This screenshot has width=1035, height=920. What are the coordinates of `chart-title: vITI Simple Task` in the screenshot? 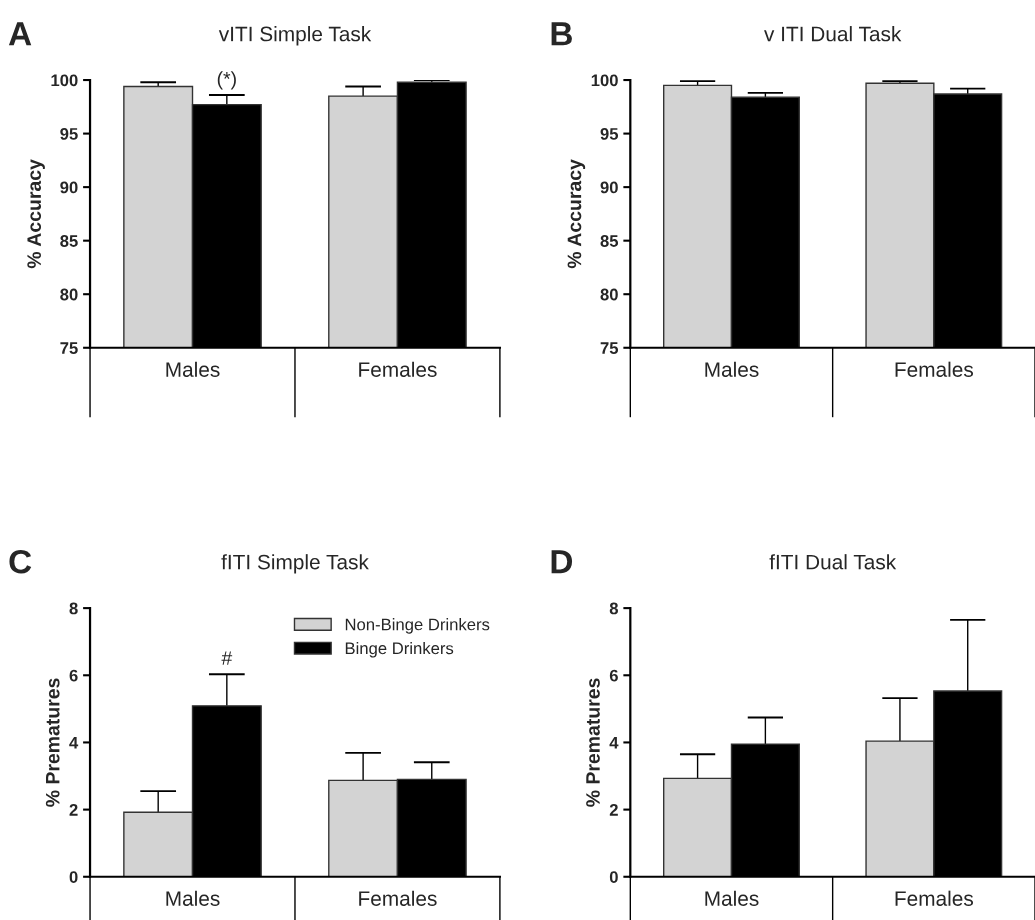 It's located at (295, 36).